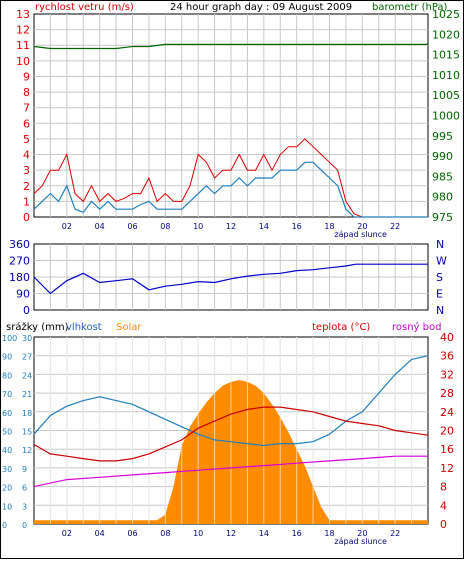 The height and width of the screenshot is (566, 464). Describe the element at coordinates (27, 450) in the screenshot. I see `humidity-tick-label: 12` at that location.